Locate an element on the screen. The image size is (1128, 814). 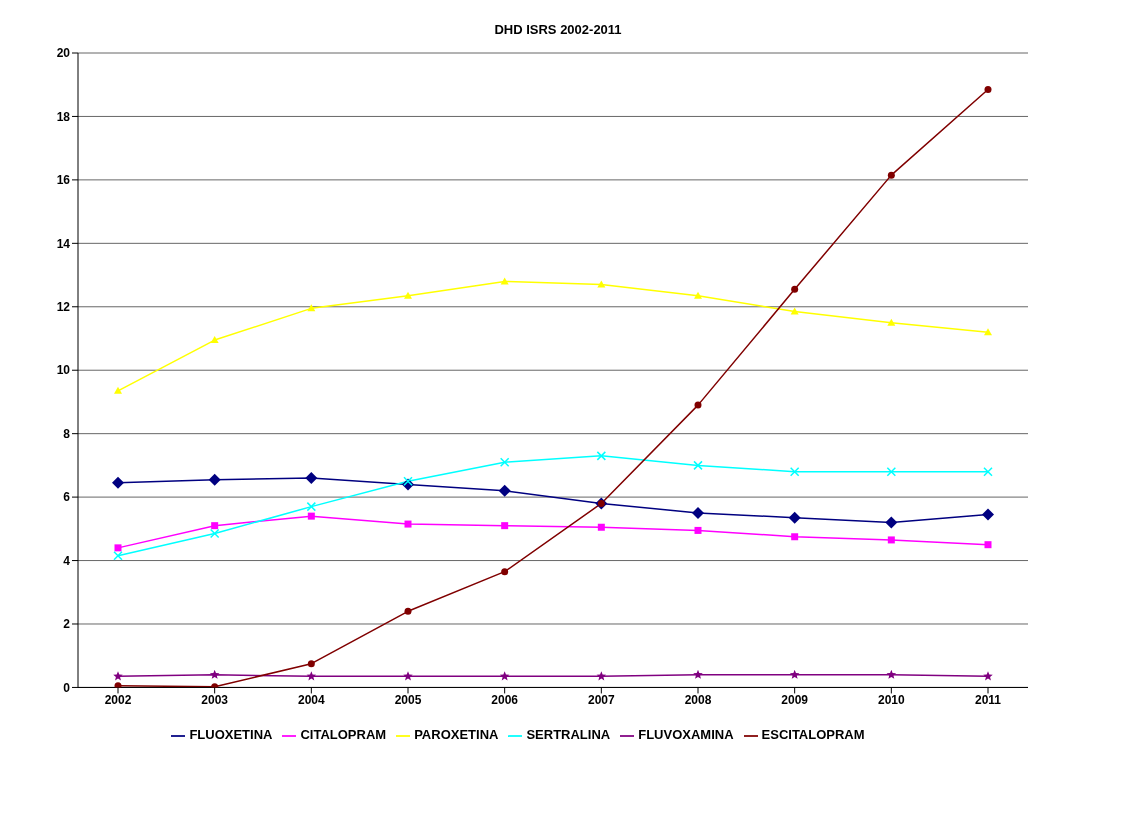
y-tick-label: 10 is located at coordinates (63, 370).